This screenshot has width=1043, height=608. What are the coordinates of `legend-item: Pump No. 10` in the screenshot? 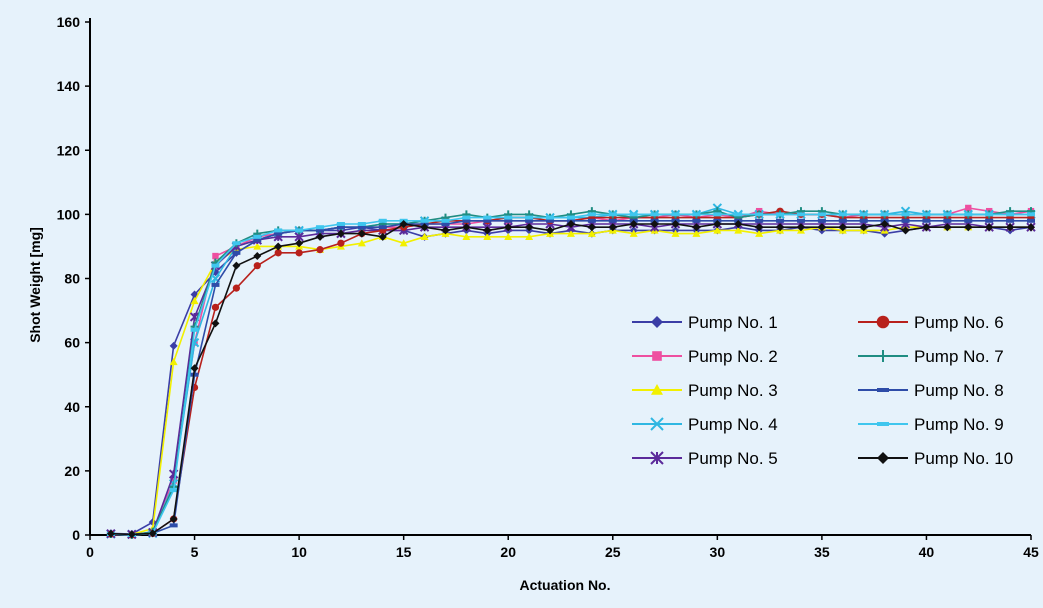 It's located at (935, 458).